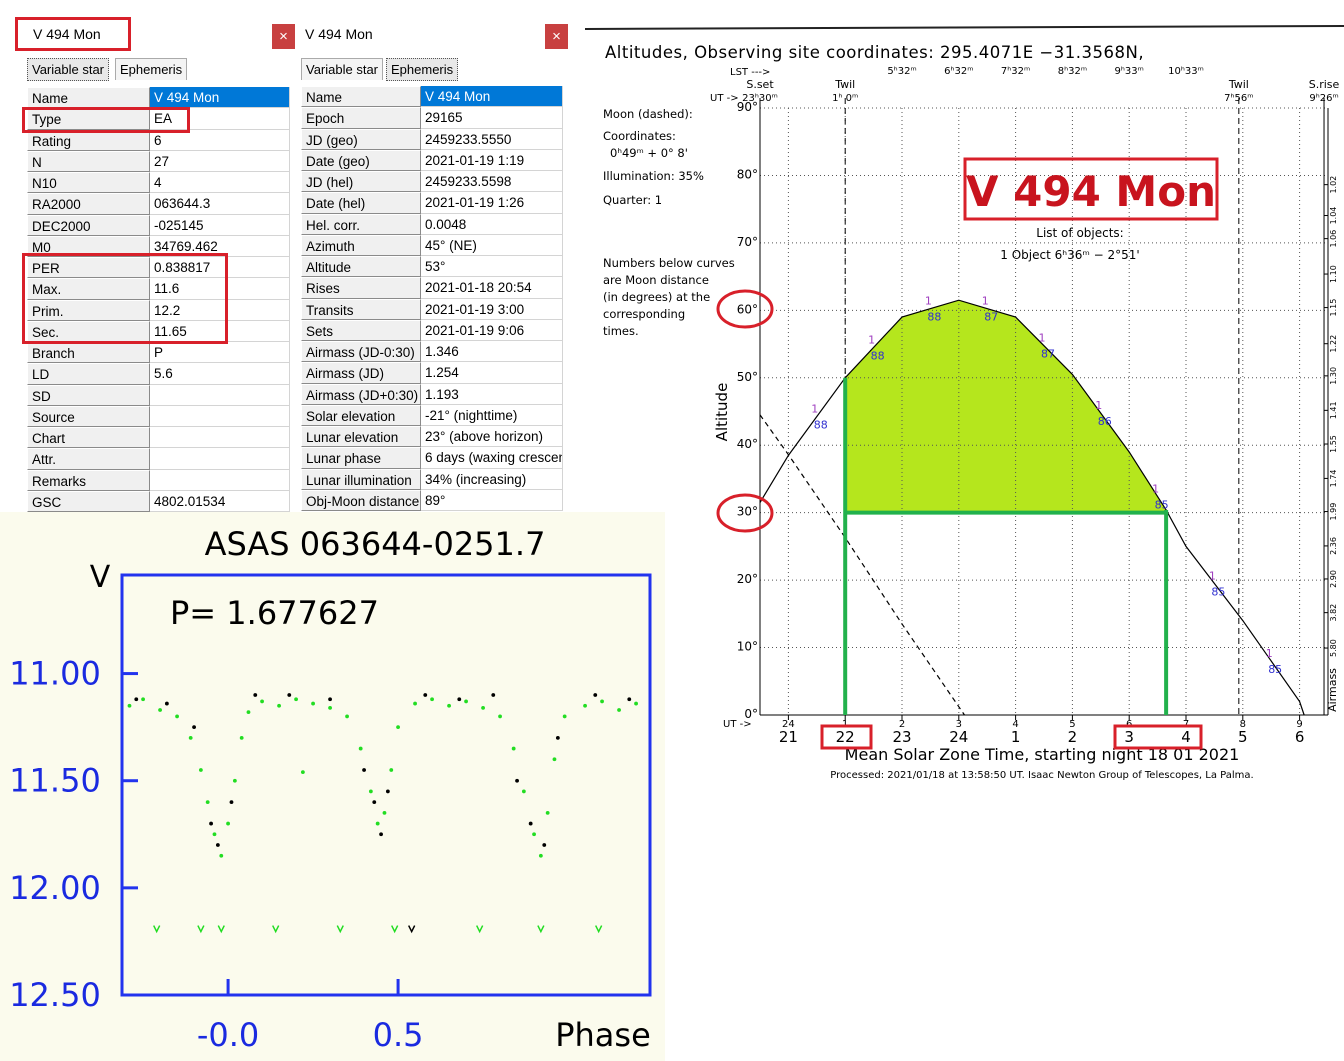 The image size is (1344, 1061). I want to click on ut-tick-label: 8, so click(1243, 724).